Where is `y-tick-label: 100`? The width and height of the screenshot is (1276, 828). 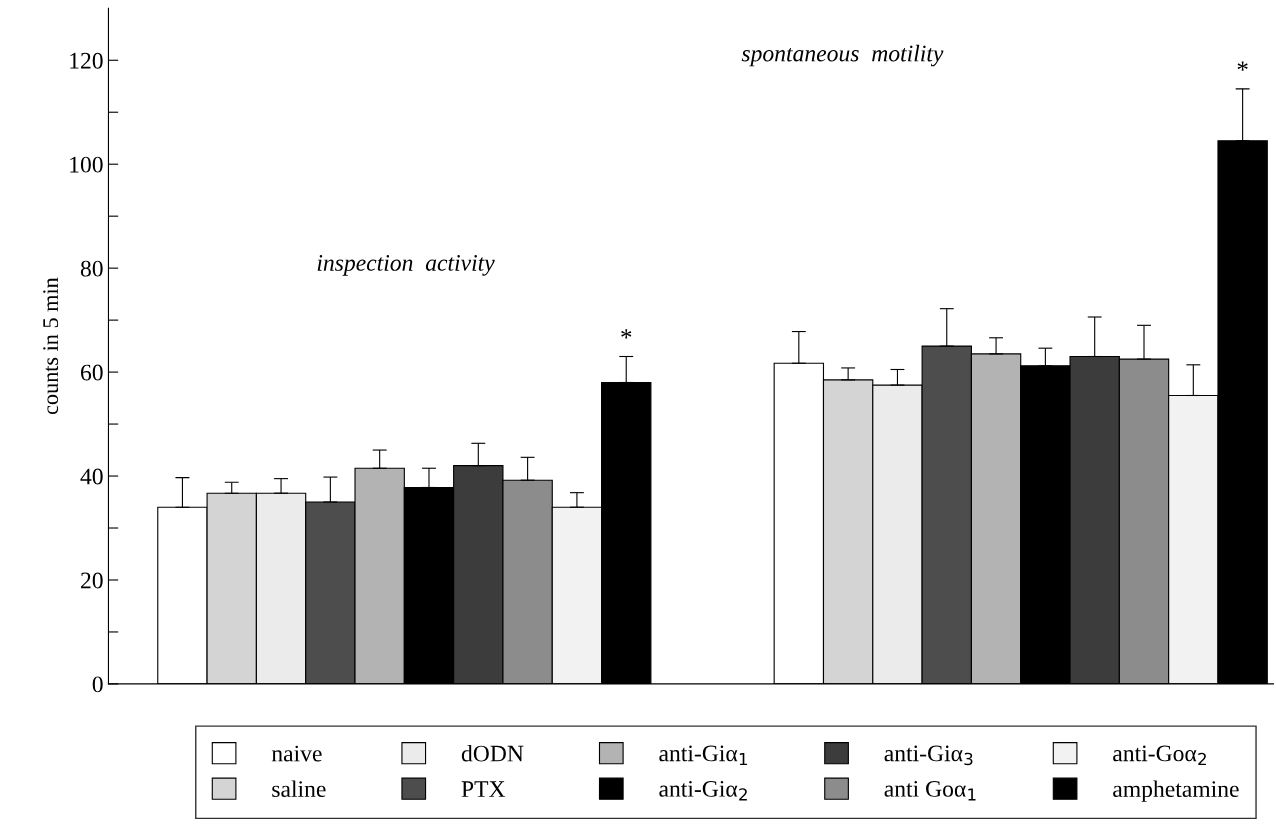 y-tick-label: 100 is located at coordinates (86, 164).